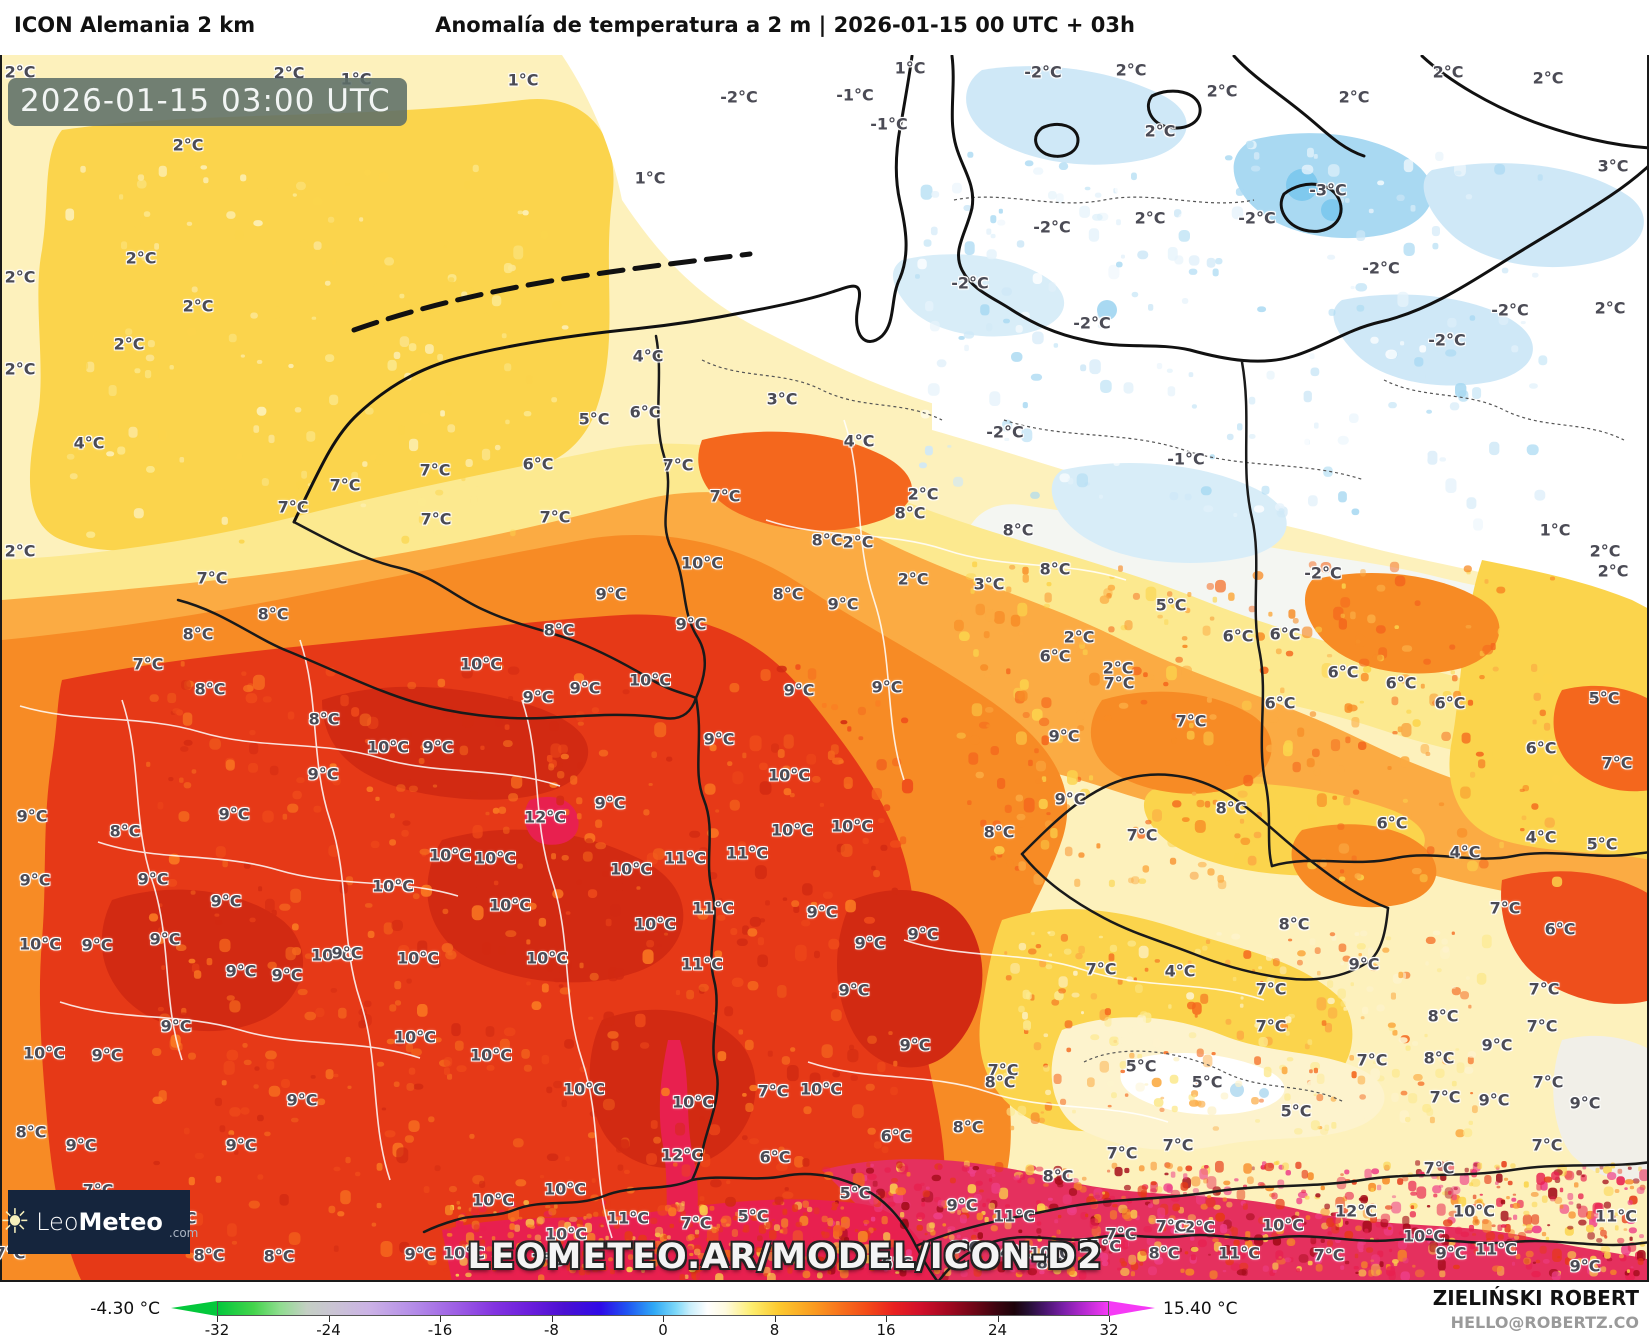 This screenshot has height=1339, width=1649. Describe the element at coordinates (328, 1330) in the screenshot. I see `colorbar-tick-label: -24` at that location.